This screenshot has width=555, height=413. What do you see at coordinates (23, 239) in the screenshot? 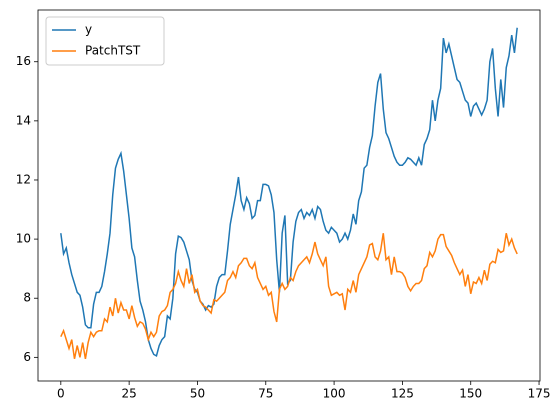
I see `y-tick-label: 10` at bounding box center [23, 239].